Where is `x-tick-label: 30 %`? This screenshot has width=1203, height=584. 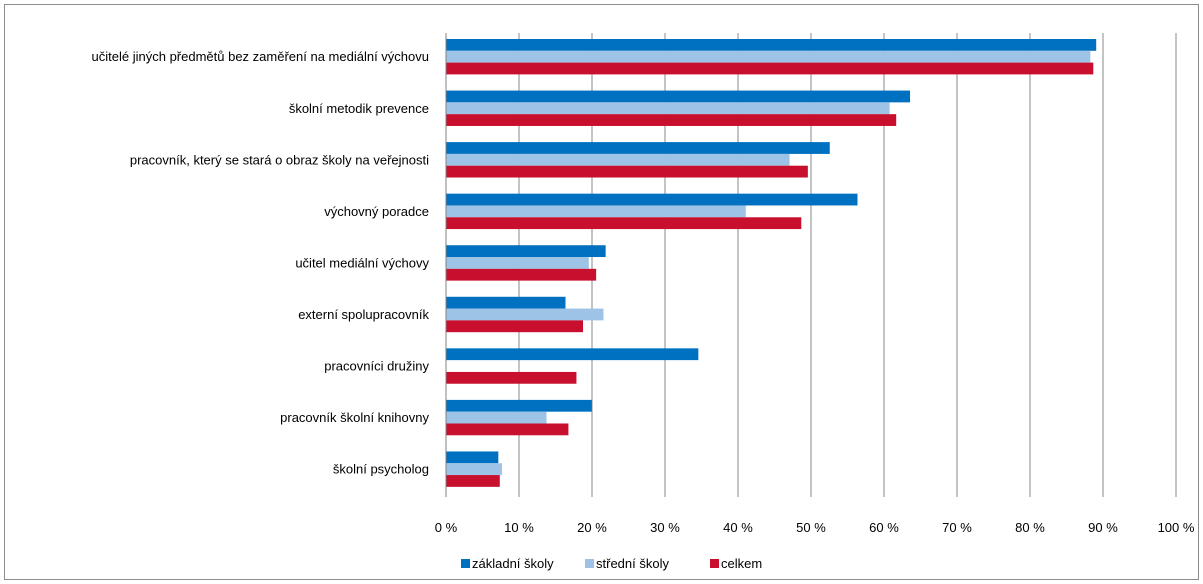 x-tick-label: 30 % is located at coordinates (665, 527).